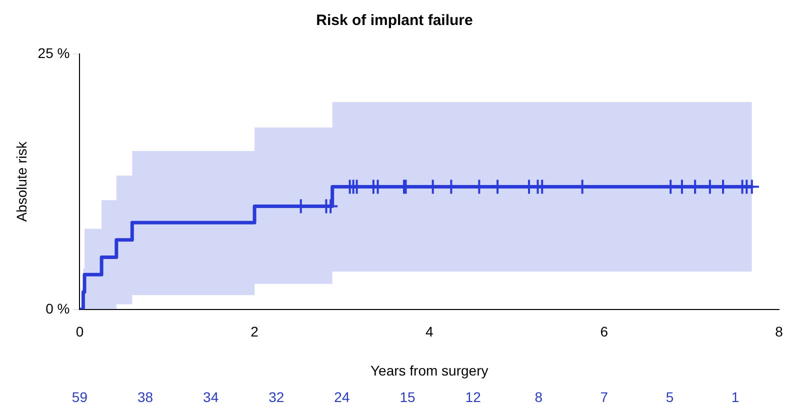 This screenshot has width=793, height=414. Describe the element at coordinates (735, 396) in the screenshot. I see `text: 1` at that location.